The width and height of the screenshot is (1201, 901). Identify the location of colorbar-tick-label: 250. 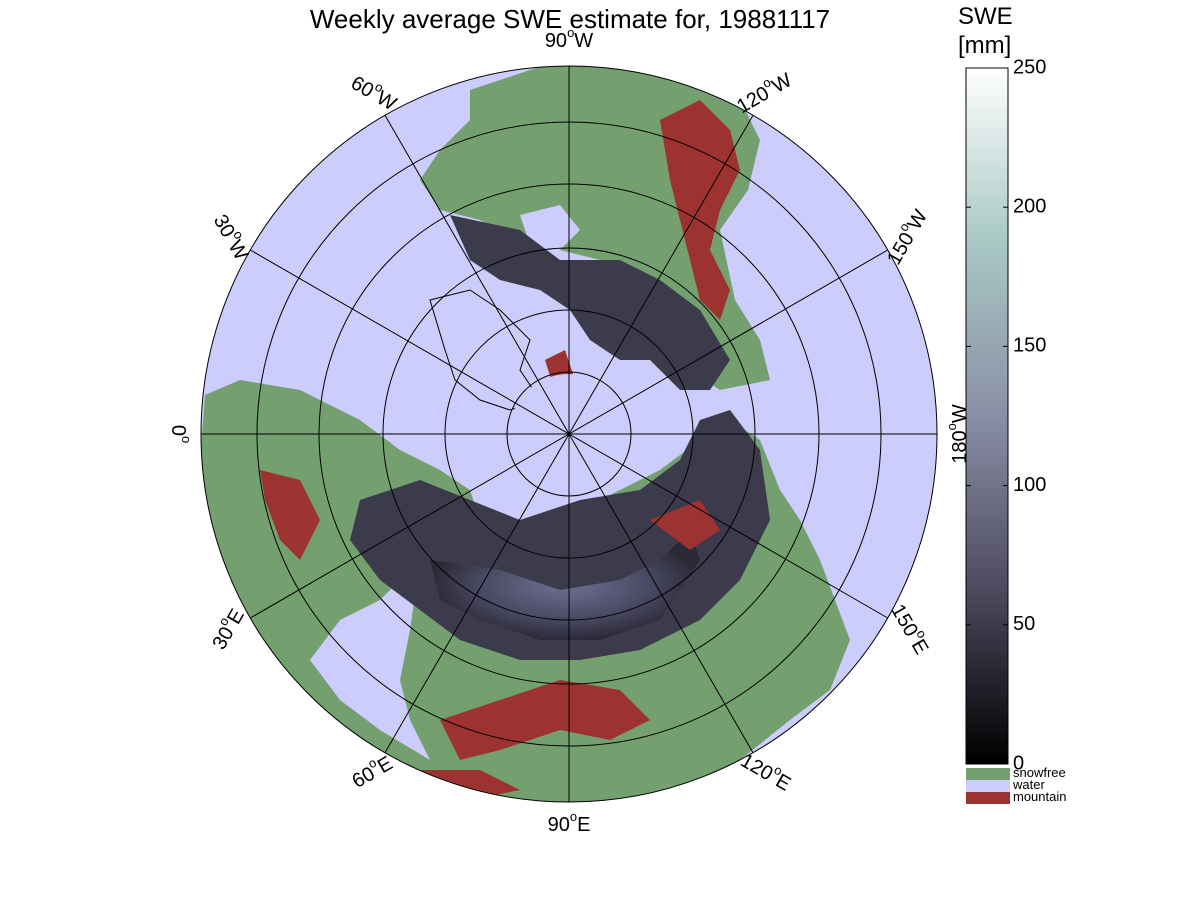
(1029, 67).